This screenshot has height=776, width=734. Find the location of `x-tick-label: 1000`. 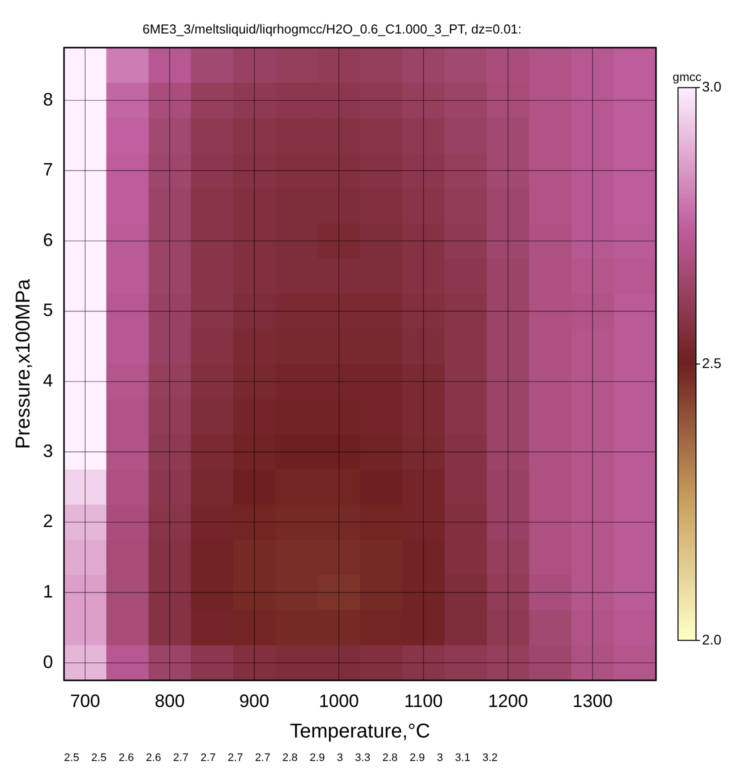

x-tick-label: 1000 is located at coordinates (338, 701).